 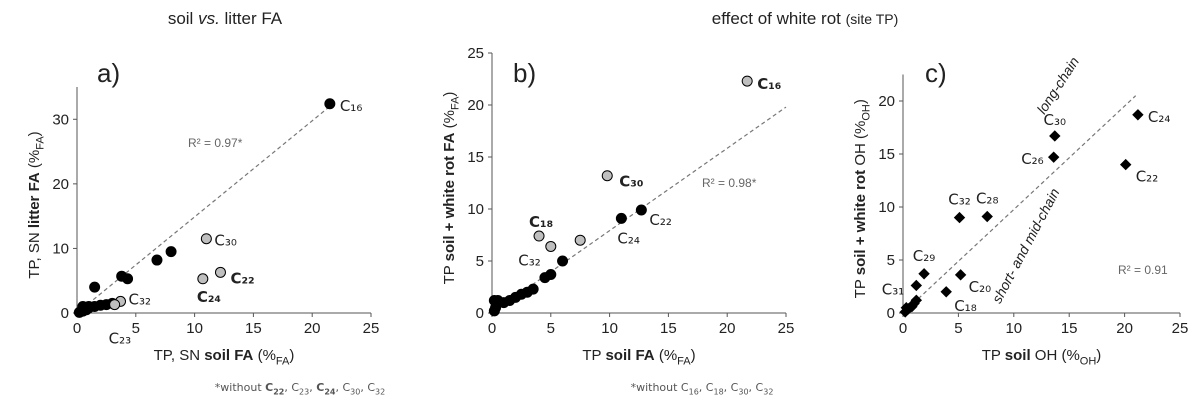 I want to click on point-label: C₃₁, so click(x=893, y=289).